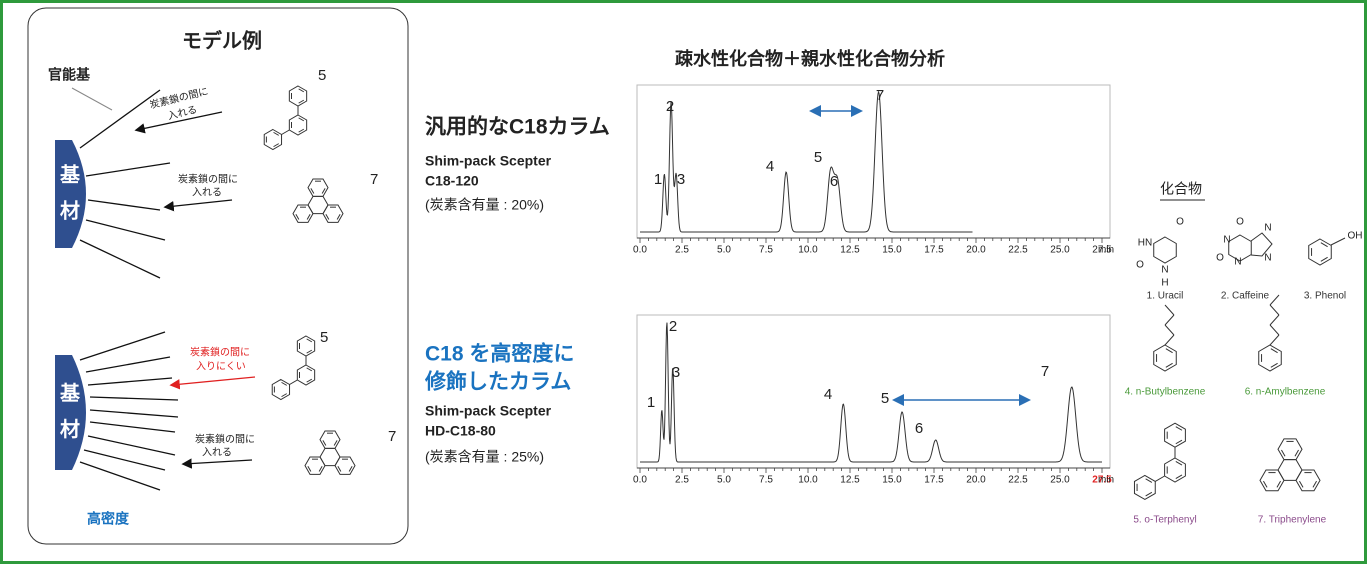 The image size is (1367, 564). Describe the element at coordinates (70, 412) in the screenshot. I see `substrate` at that location.